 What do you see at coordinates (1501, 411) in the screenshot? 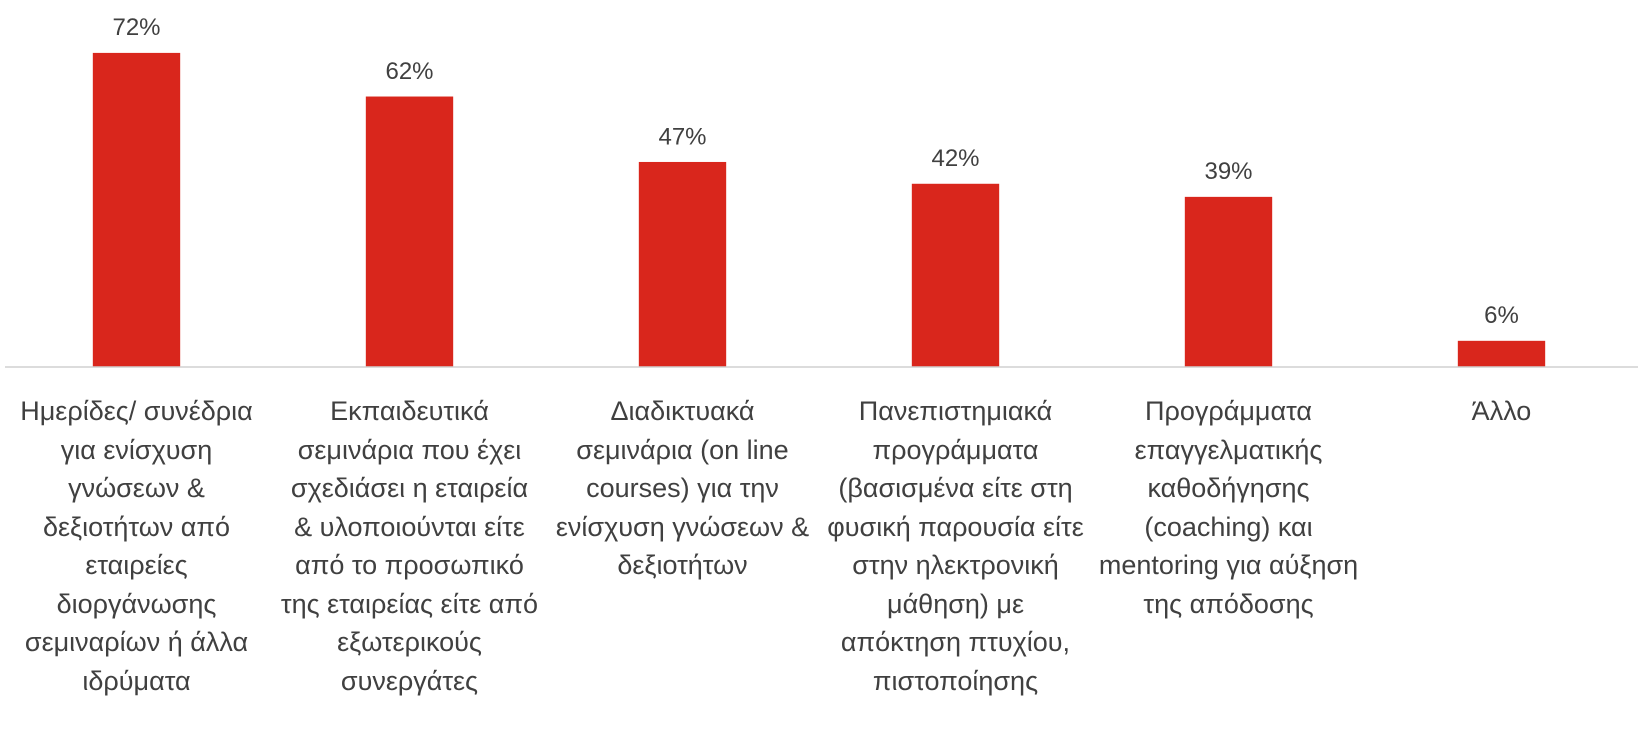
I see `x-tick-label: Άλλο` at bounding box center [1501, 411].